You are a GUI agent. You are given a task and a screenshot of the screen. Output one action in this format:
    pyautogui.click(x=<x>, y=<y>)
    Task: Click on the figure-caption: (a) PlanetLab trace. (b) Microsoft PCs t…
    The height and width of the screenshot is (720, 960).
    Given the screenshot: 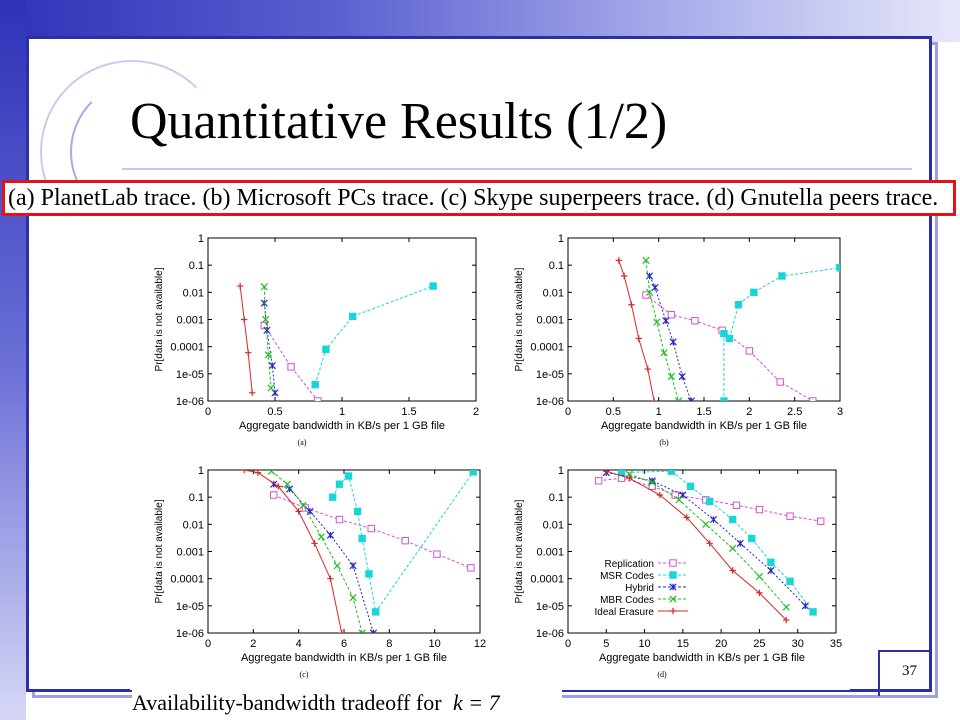 What is the action you would take?
    pyautogui.click(x=473, y=198)
    